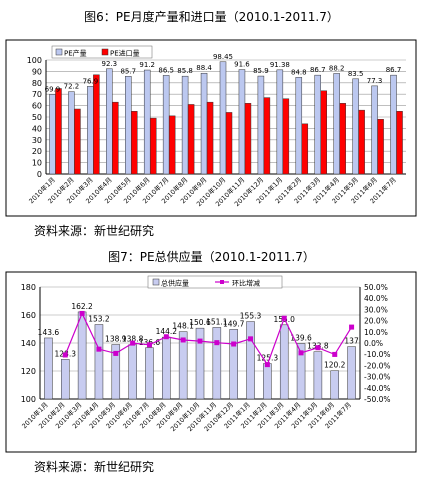  Describe the element at coordinates (376, 287) in the screenshot. I see `y2-tick-label: 50.0%` at that location.